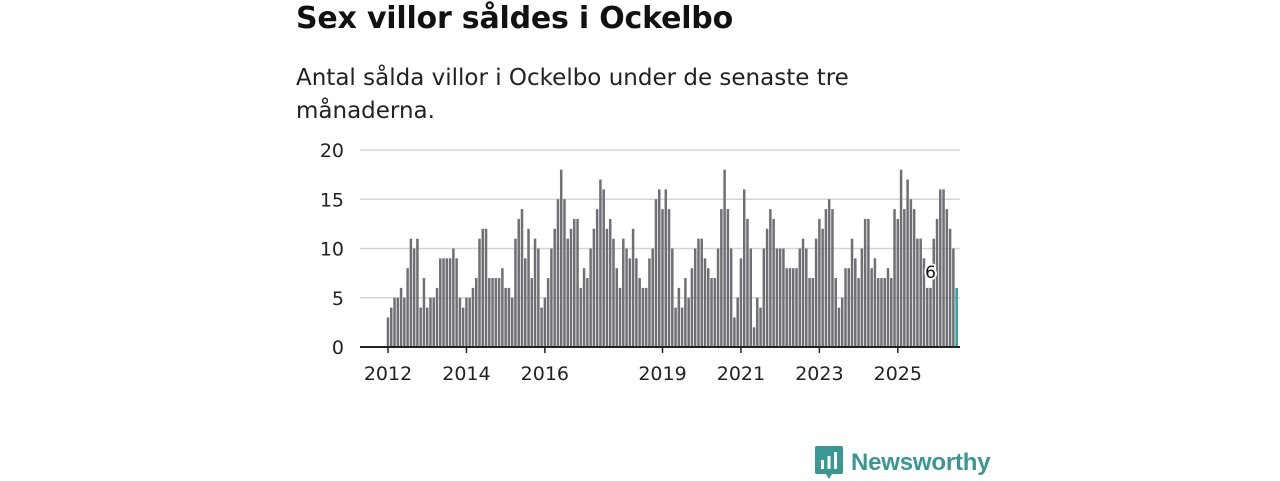  What do you see at coordinates (338, 348) in the screenshot?
I see `y-tick-label: 0` at bounding box center [338, 348].